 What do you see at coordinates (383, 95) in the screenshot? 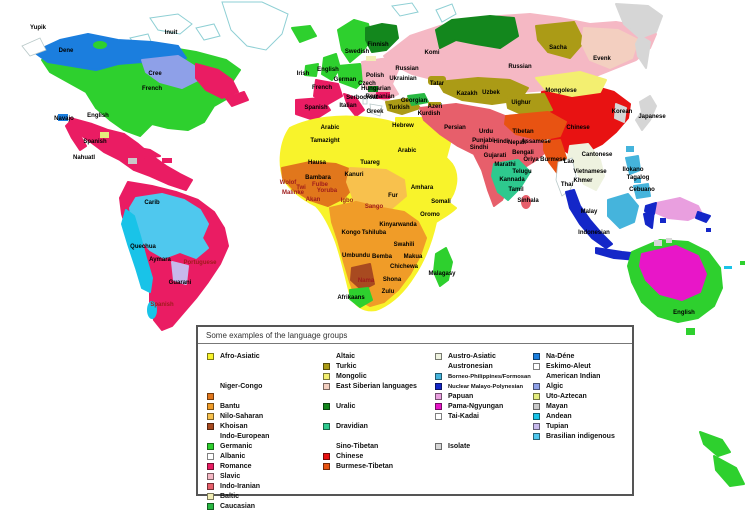
I see `region-romania-romance` at bounding box center [383, 95].